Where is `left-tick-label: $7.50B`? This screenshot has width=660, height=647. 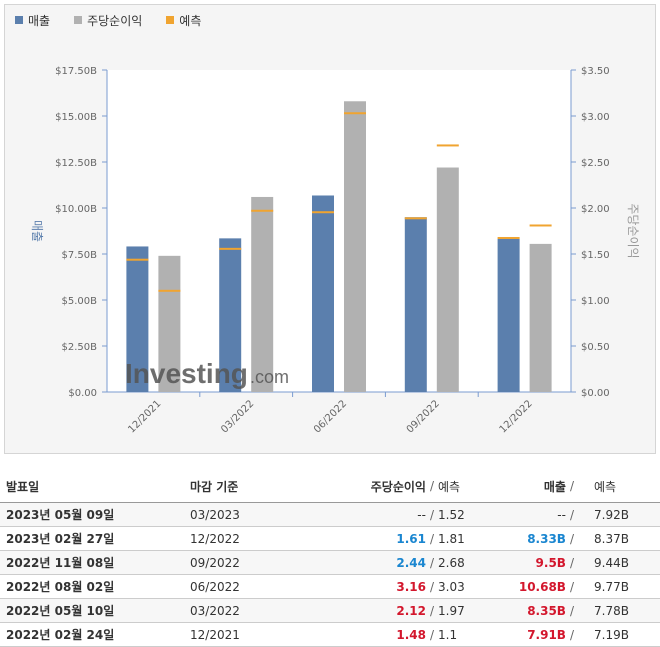
left-tick-label: $7.50B is located at coordinates (80, 255).